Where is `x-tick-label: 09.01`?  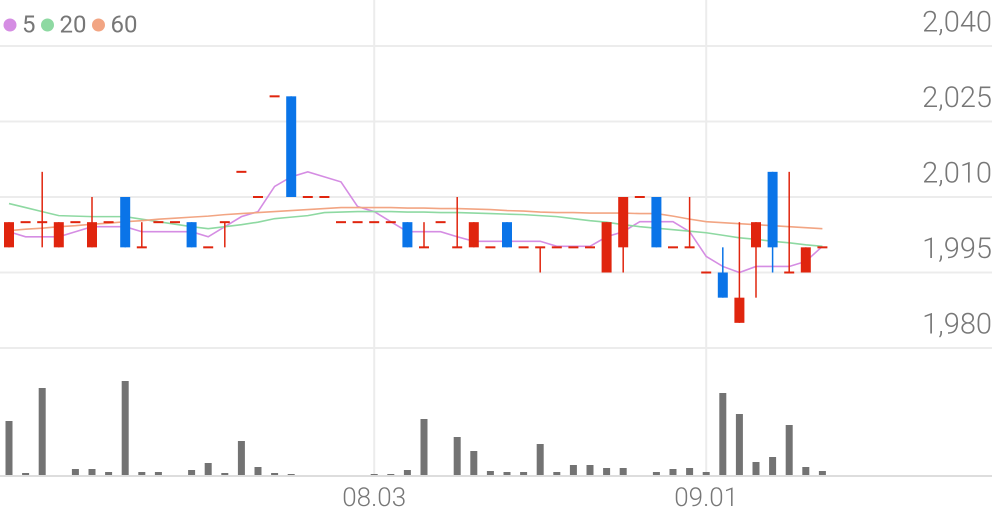
x-tick-label: 09.01 is located at coordinates (706, 498).